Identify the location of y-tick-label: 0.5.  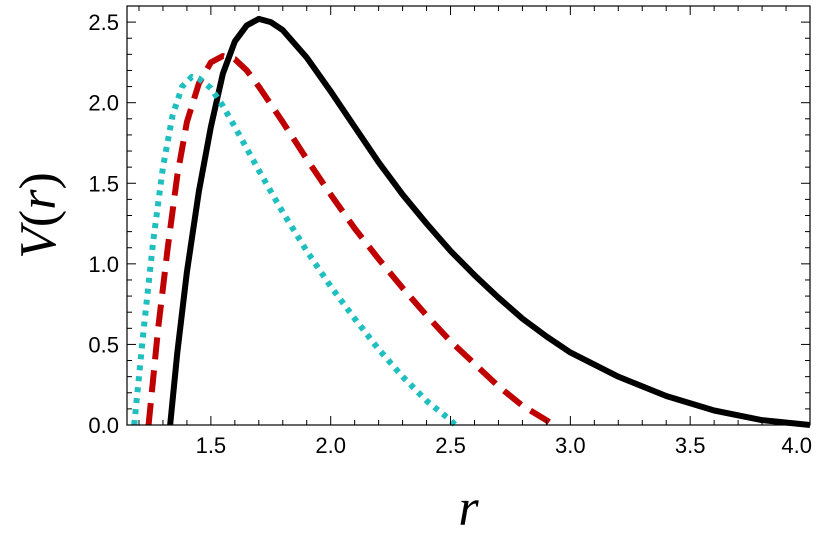
(103, 344).